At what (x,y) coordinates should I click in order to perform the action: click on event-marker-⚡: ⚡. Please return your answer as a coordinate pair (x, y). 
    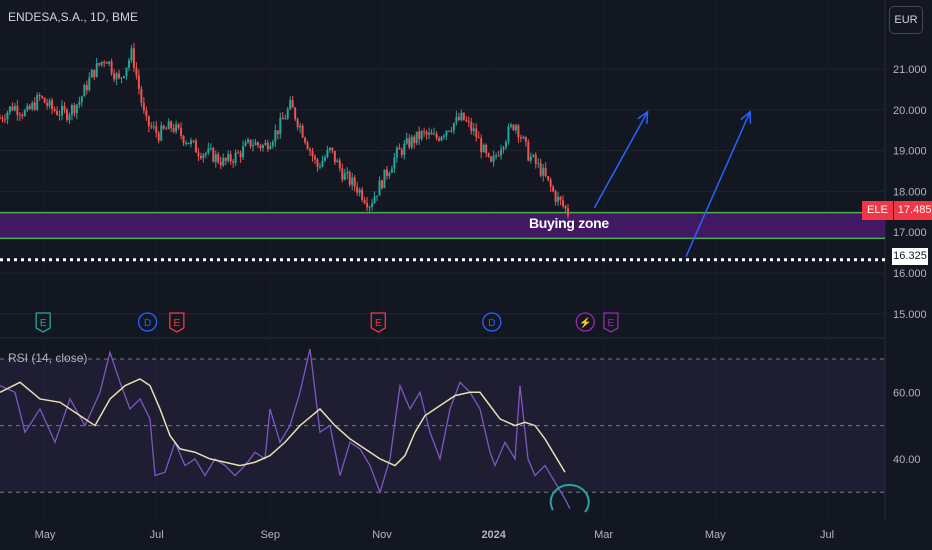
    Looking at the image, I should click on (585, 322).